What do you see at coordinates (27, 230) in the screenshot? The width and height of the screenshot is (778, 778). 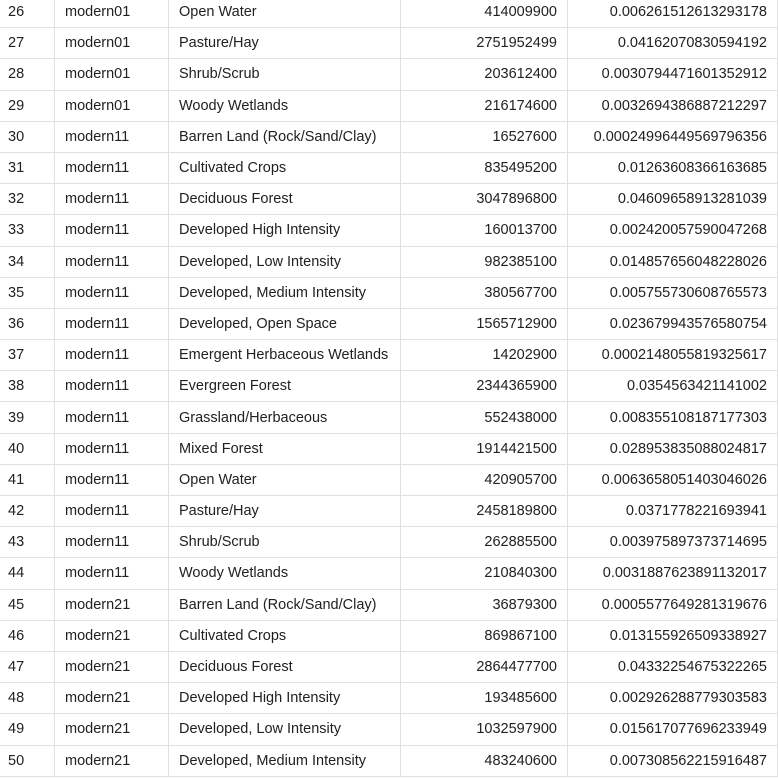 I see `row-index-cell: 33` at bounding box center [27, 230].